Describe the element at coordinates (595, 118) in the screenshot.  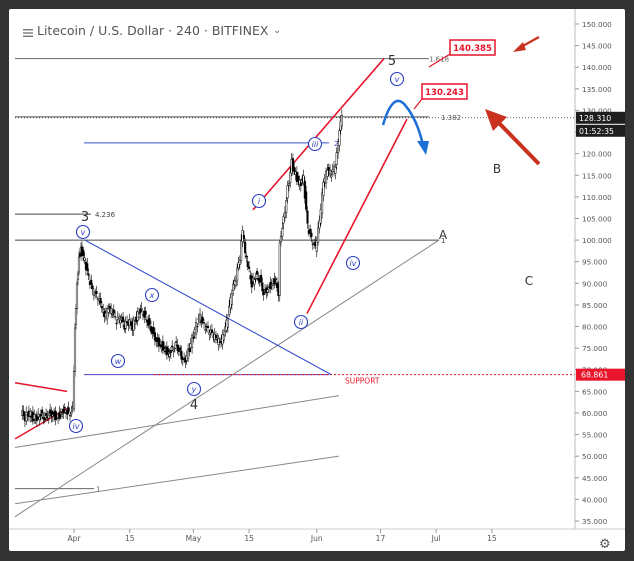
I see `current-price-tag: 128.310` at that location.